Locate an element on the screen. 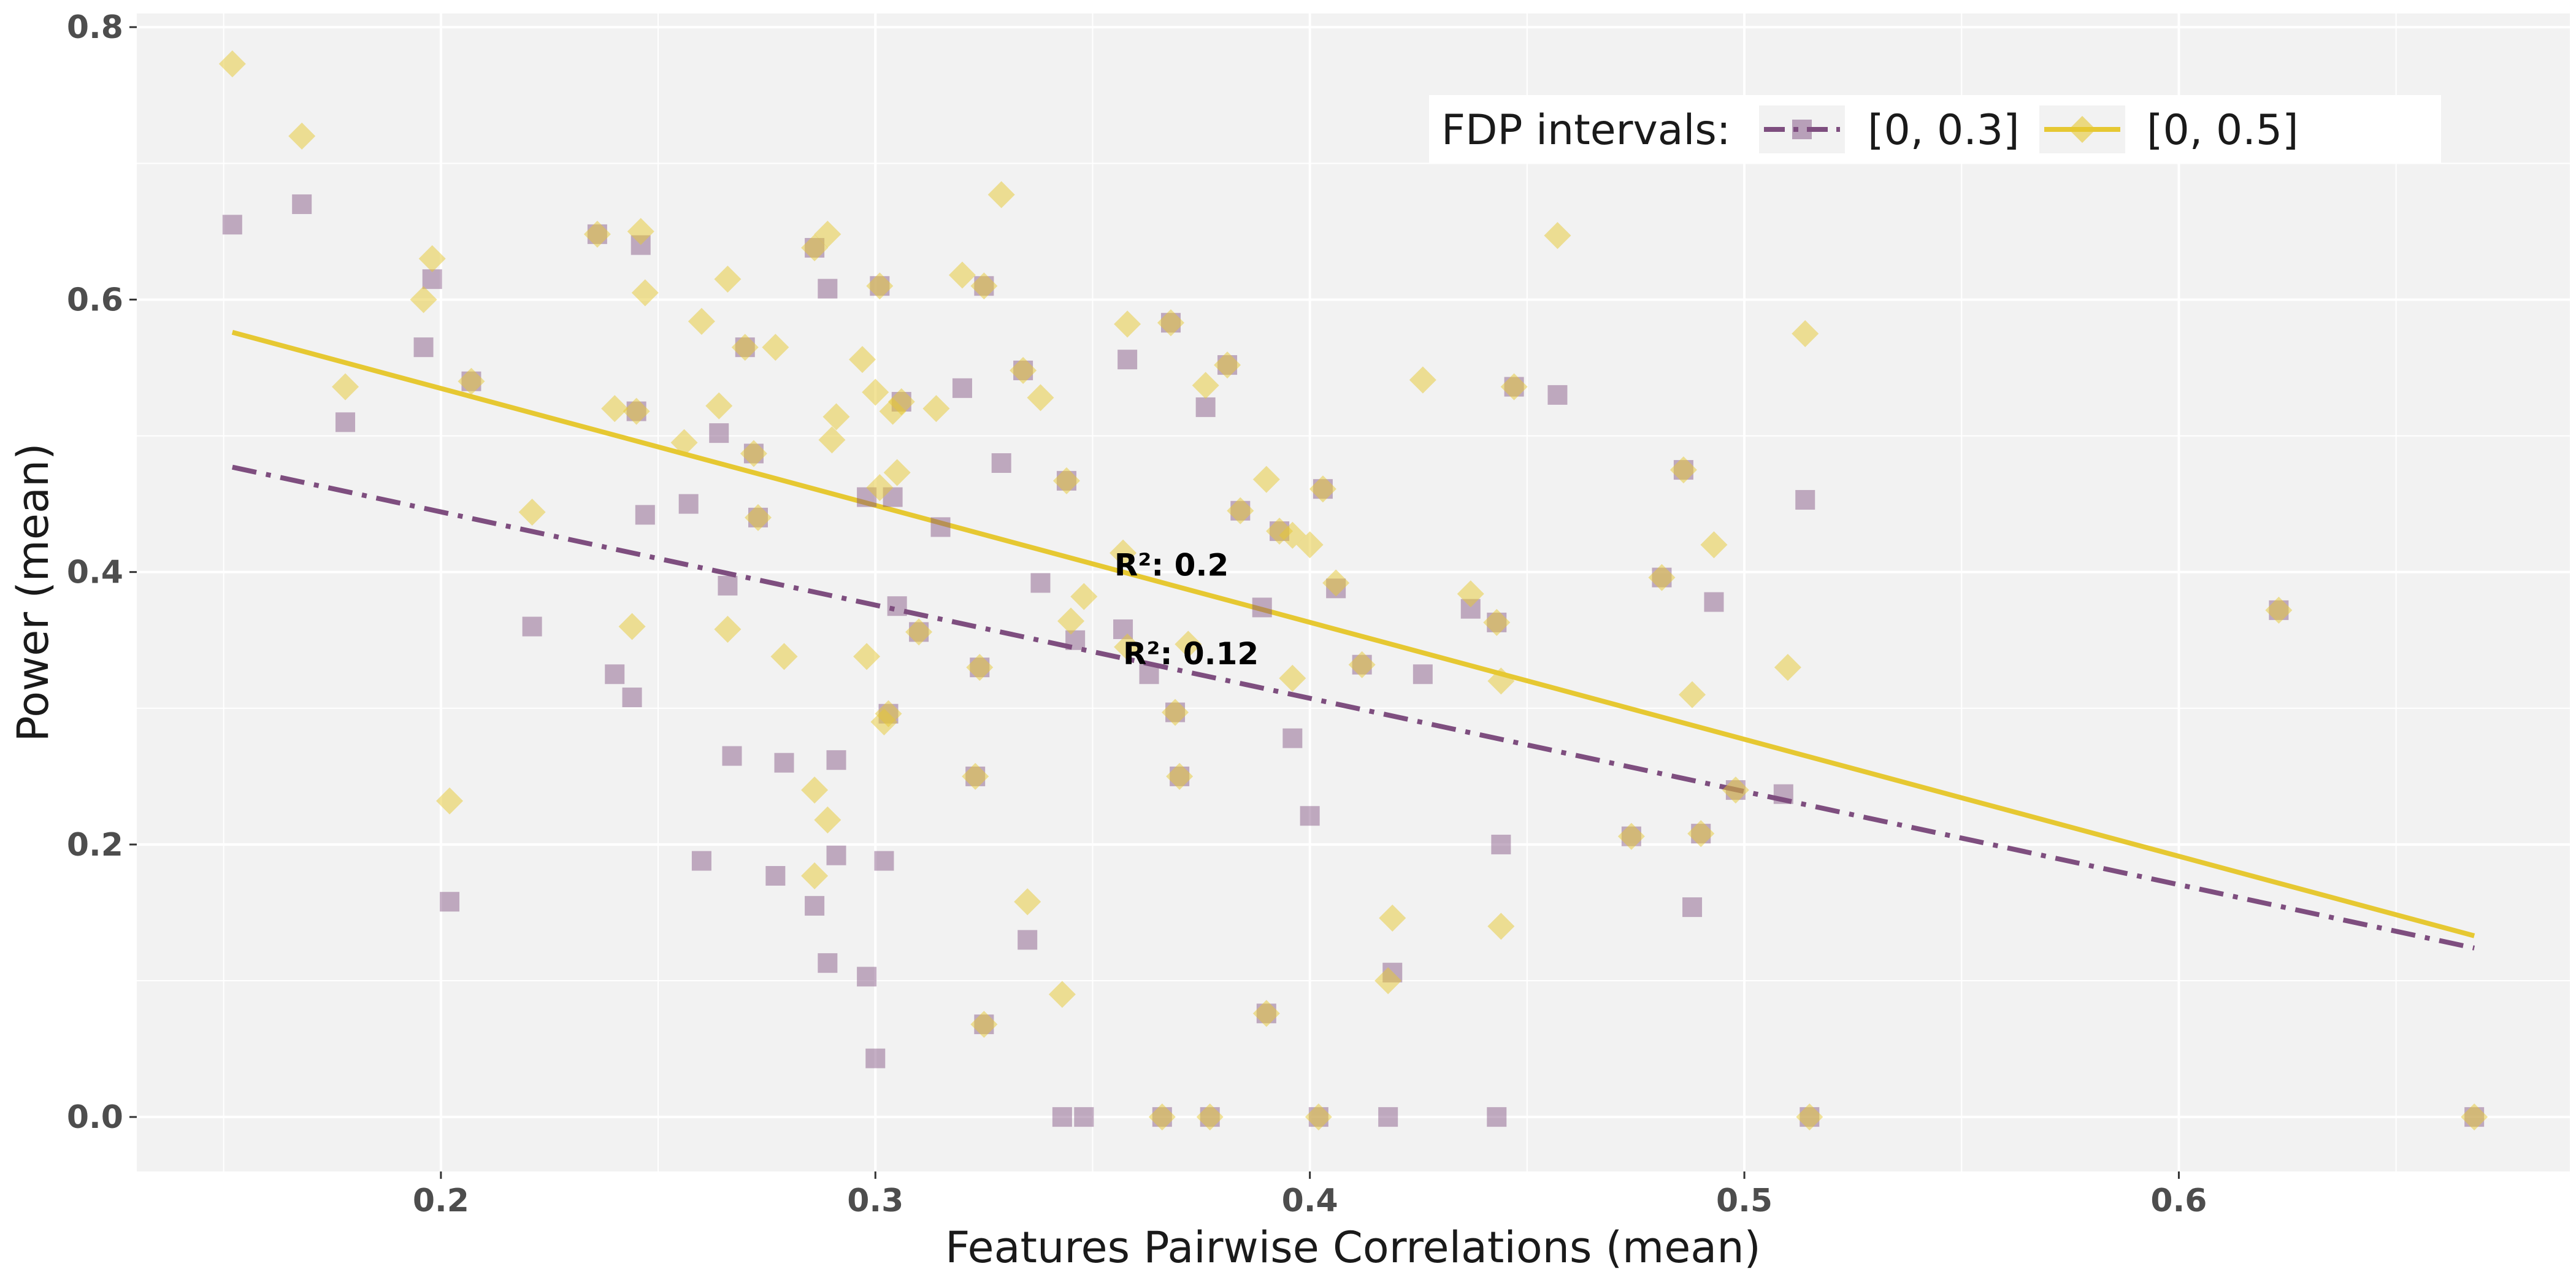 The width and height of the screenshot is (2576, 1288). legend-title: FDP intervals: is located at coordinates (1586, 130).